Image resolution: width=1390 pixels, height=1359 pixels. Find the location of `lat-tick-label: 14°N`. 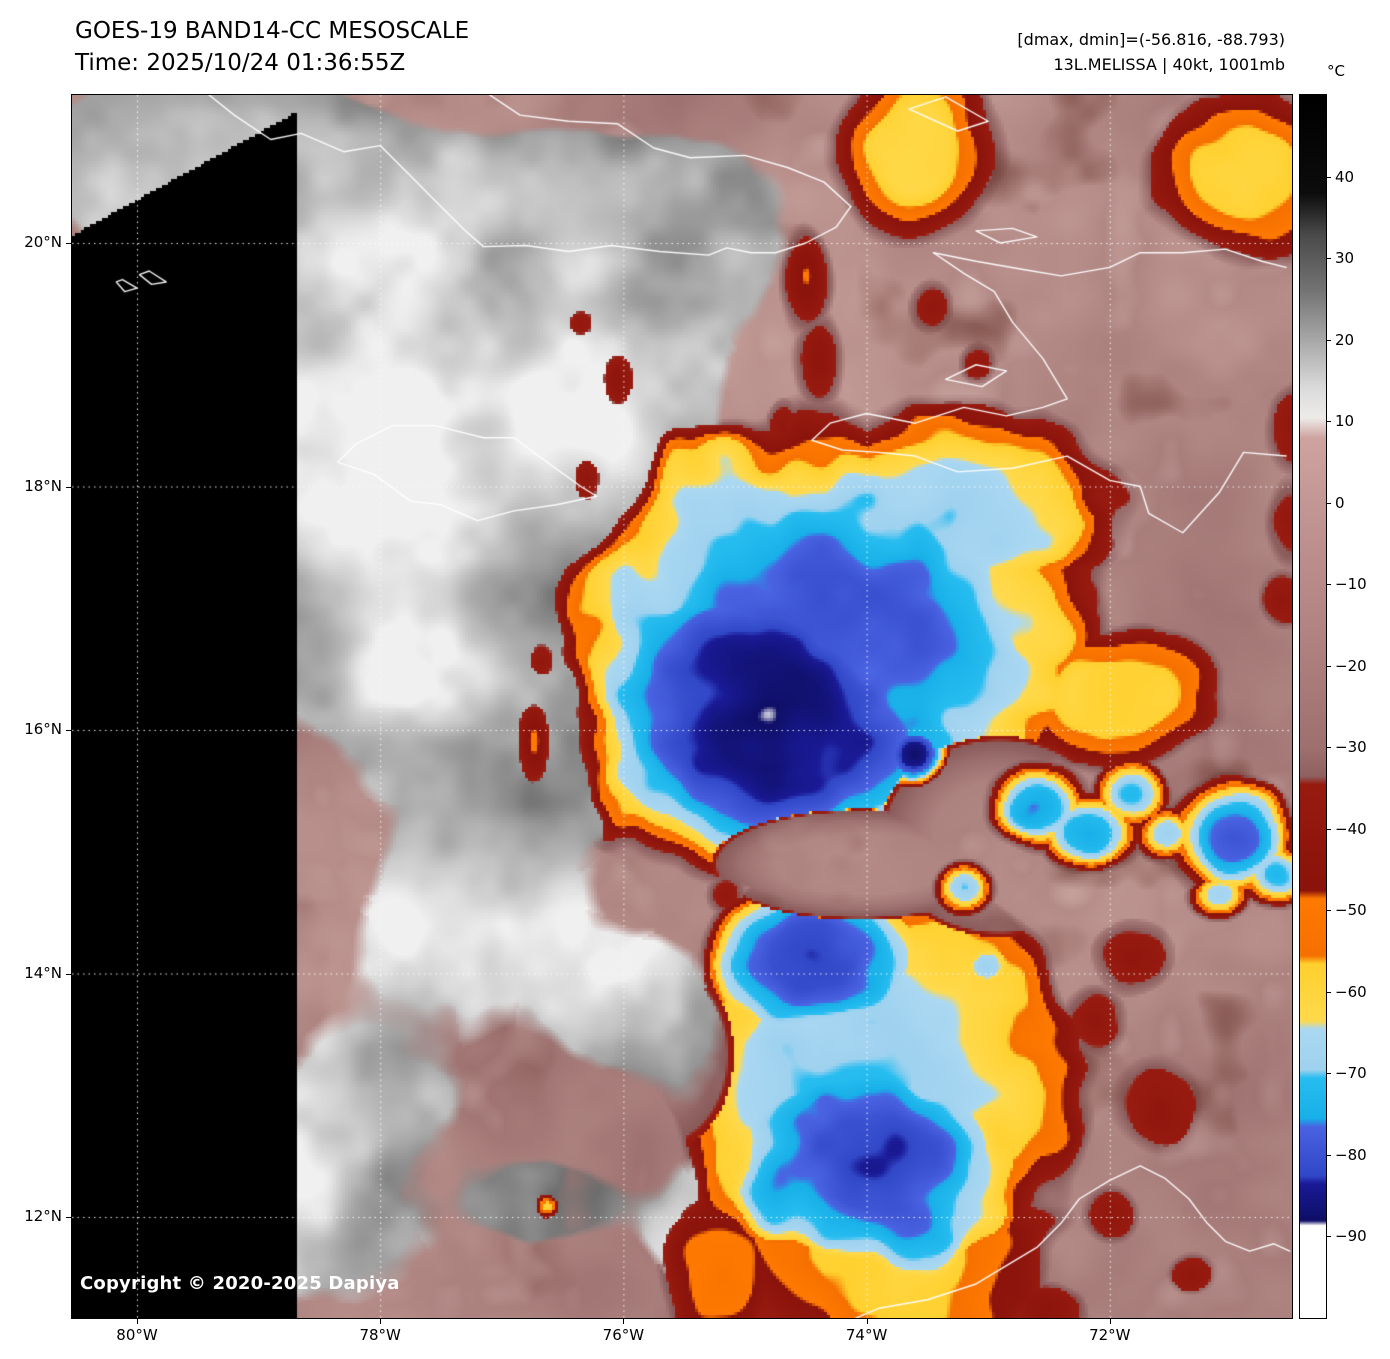

lat-tick-label: 14°N is located at coordinates (43, 972).